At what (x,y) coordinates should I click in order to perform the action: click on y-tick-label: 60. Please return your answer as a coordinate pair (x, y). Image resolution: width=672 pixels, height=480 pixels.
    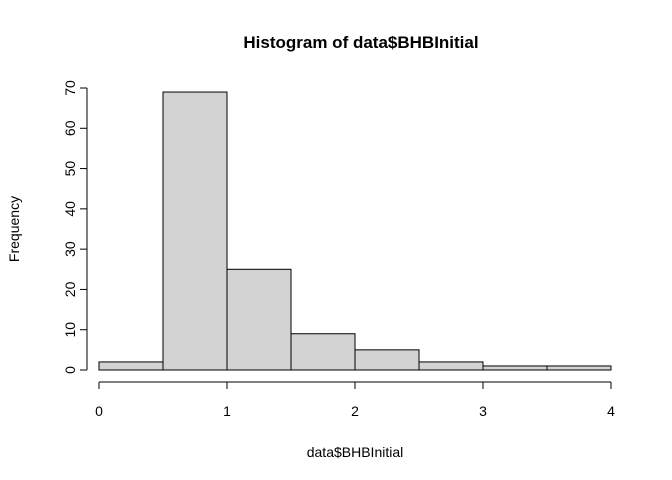
    Looking at the image, I should click on (70, 128).